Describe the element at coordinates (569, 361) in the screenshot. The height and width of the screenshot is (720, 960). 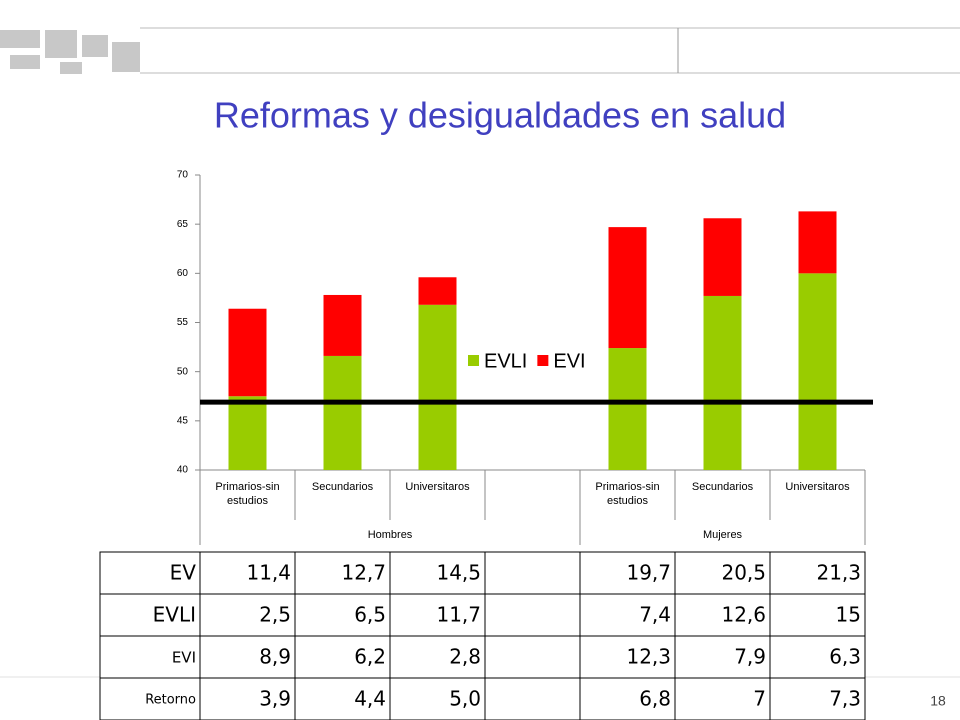
I see `legend-label: EVI` at that location.